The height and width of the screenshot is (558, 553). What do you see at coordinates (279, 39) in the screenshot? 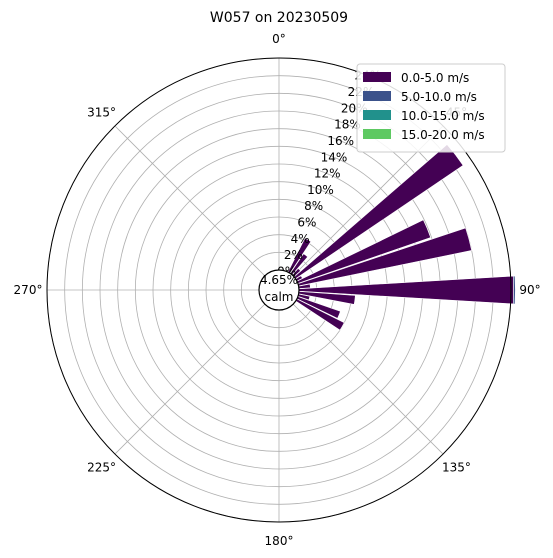
I see `angle-tick-label: 0°` at bounding box center [279, 39].